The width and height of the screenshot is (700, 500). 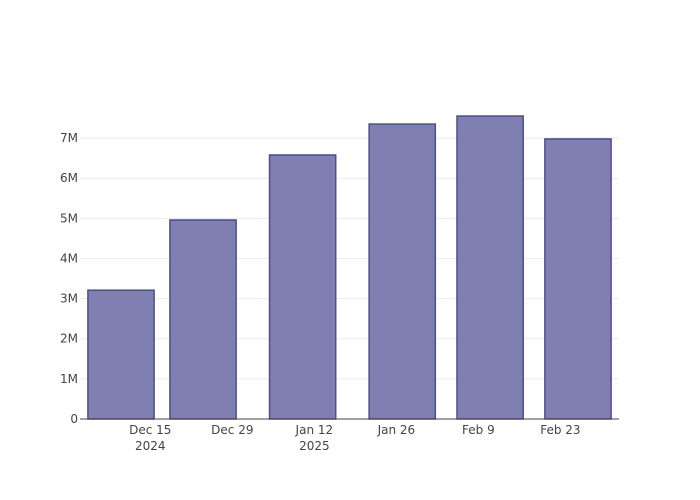 I want to click on y-tick-label: 1M, so click(x=69, y=379).